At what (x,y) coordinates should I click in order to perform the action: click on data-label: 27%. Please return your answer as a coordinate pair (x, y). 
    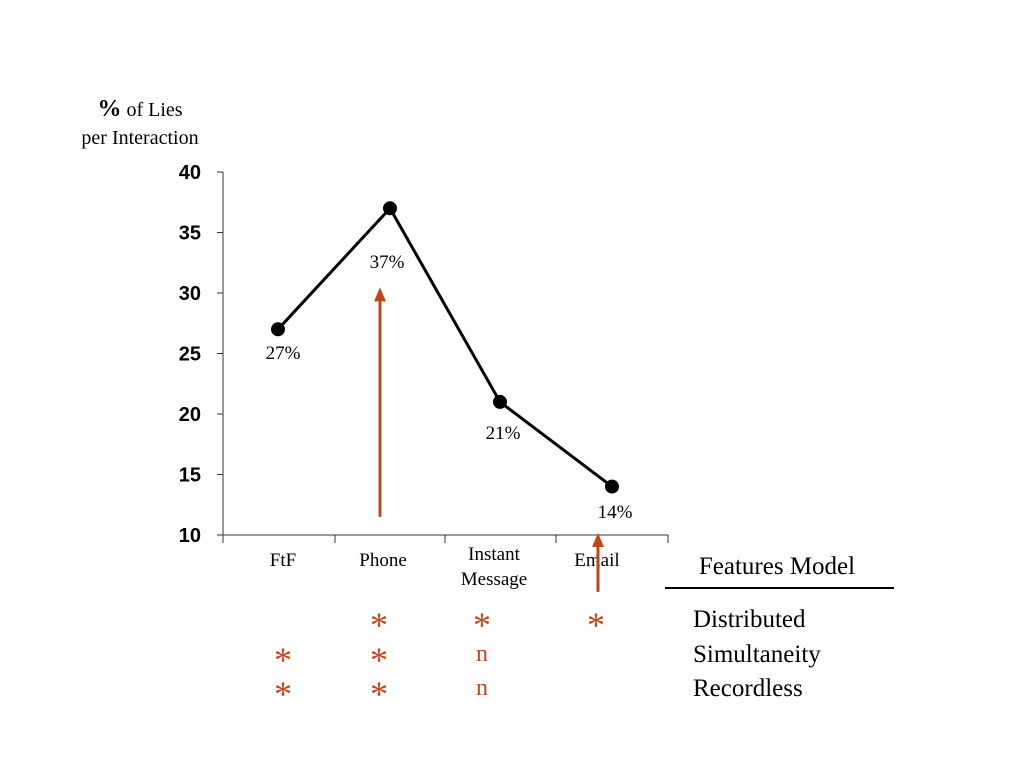
    Looking at the image, I should click on (283, 353).